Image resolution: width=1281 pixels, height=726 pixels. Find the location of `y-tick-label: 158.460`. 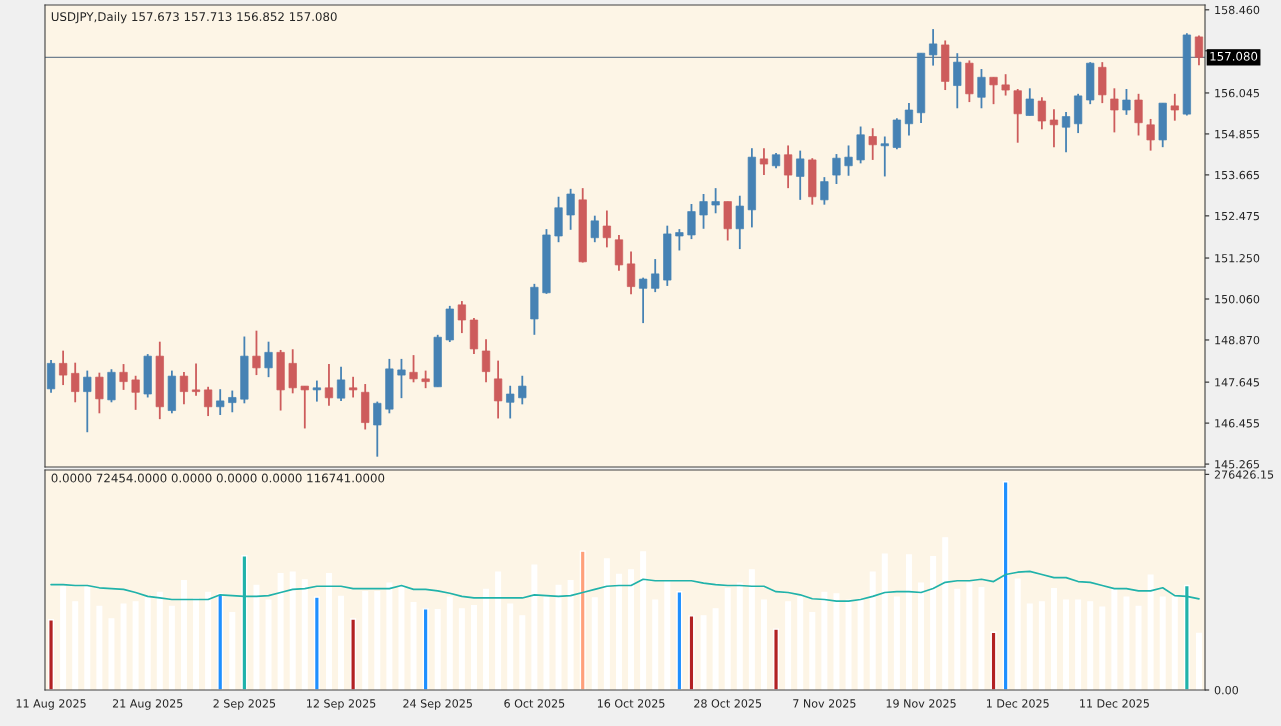

y-tick-label: 158.460 is located at coordinates (1237, 10).